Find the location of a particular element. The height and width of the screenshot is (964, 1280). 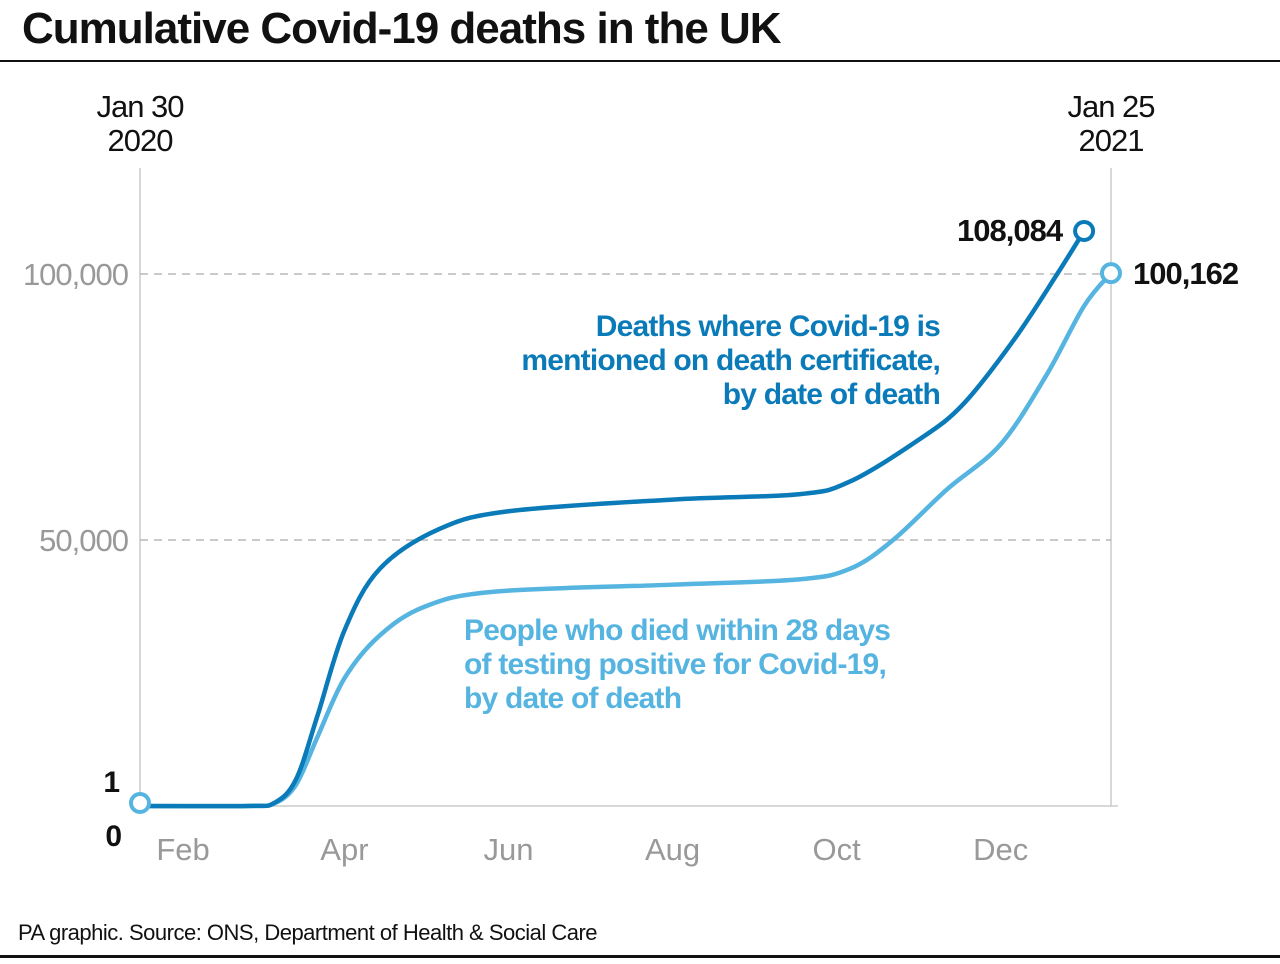

start-date-label: Jan 30 is located at coordinates (140, 106).